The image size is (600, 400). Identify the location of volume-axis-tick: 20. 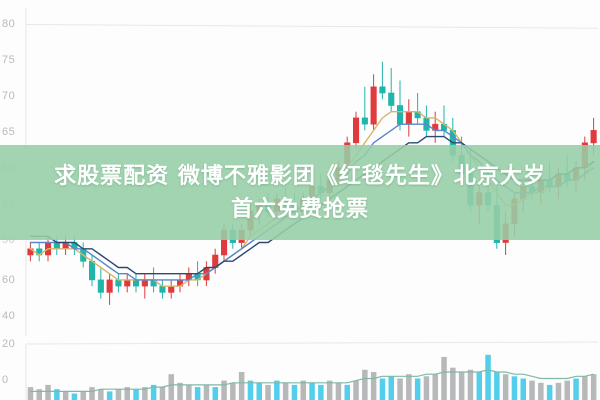
(9, 344).